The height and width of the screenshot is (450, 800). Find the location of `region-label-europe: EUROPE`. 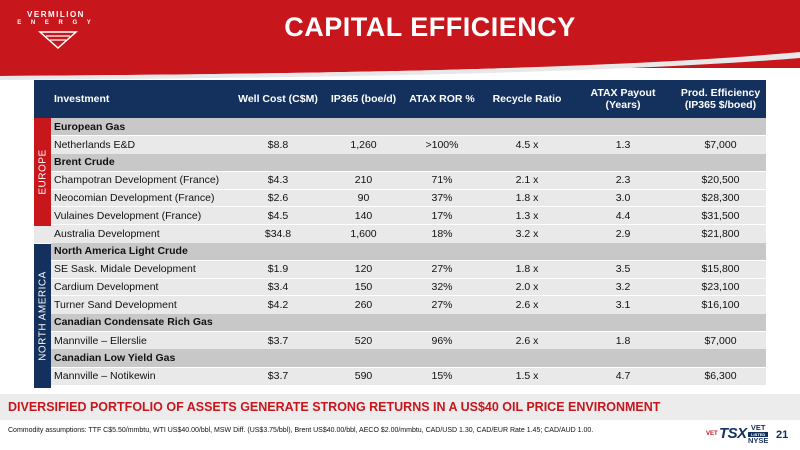

region-label-europe: EUROPE is located at coordinates (42, 172).